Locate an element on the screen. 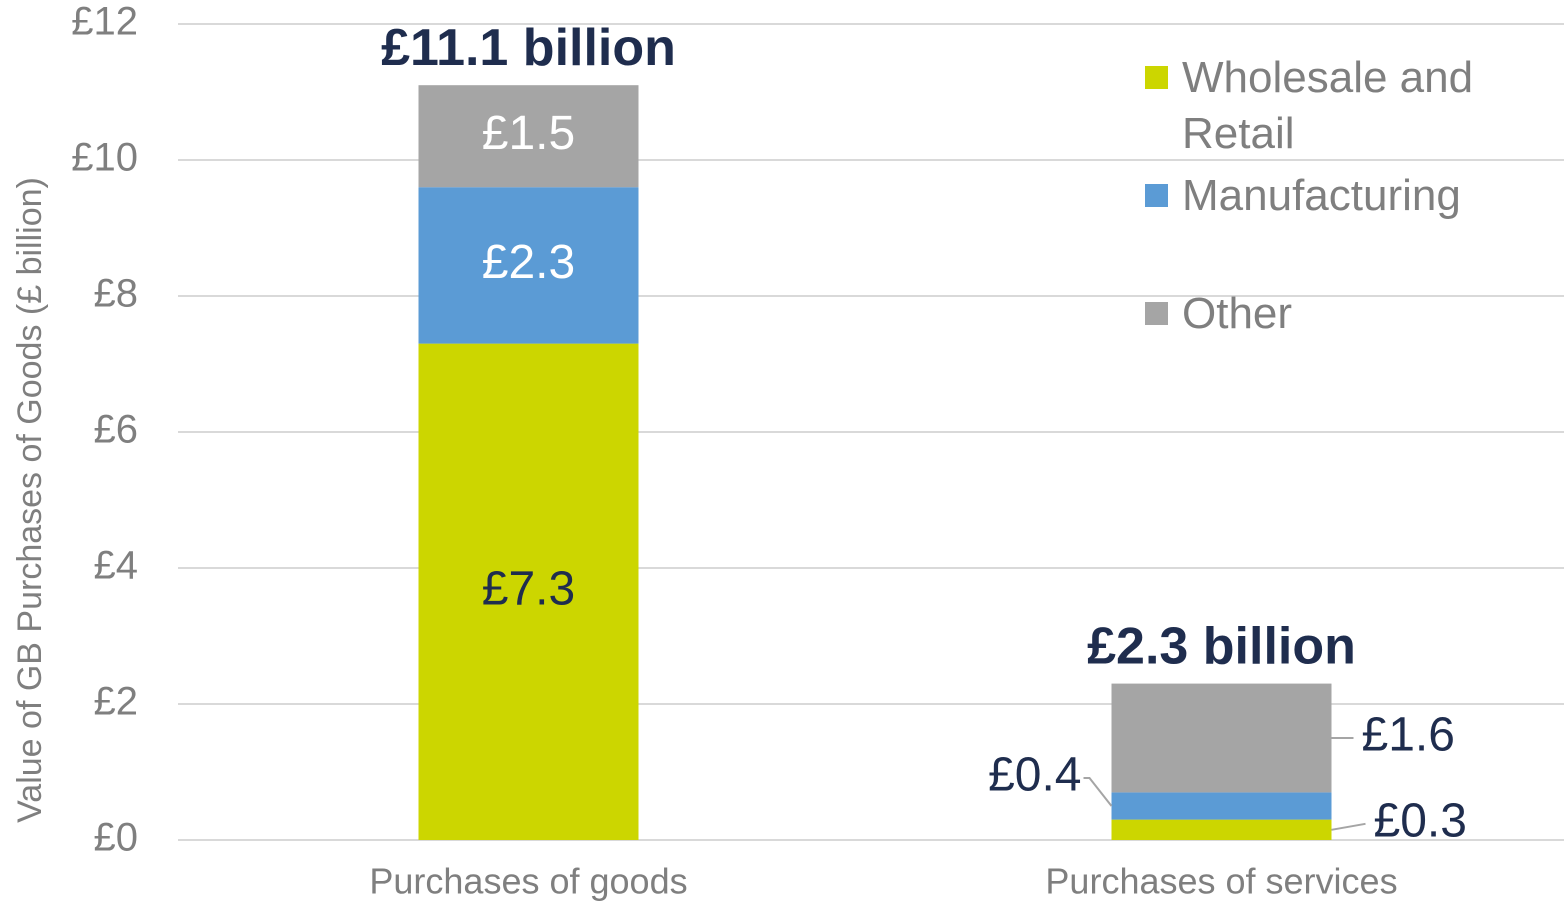 The height and width of the screenshot is (904, 1564). data-label: £2.3 is located at coordinates (528, 262).